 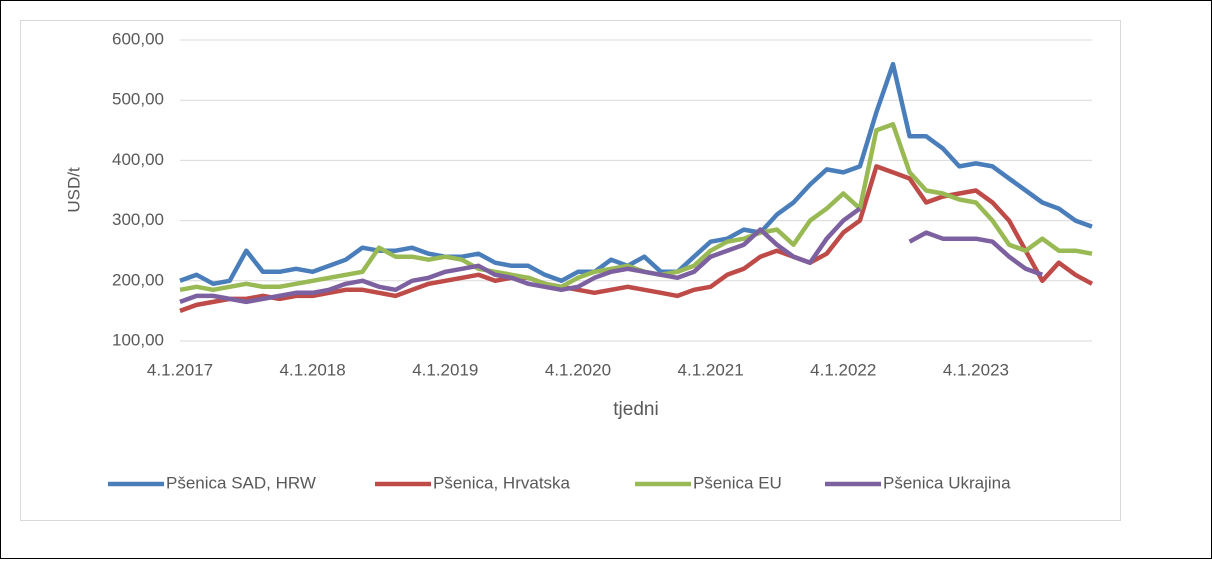 I want to click on y-axis-label: USD/t, so click(x=73, y=190).